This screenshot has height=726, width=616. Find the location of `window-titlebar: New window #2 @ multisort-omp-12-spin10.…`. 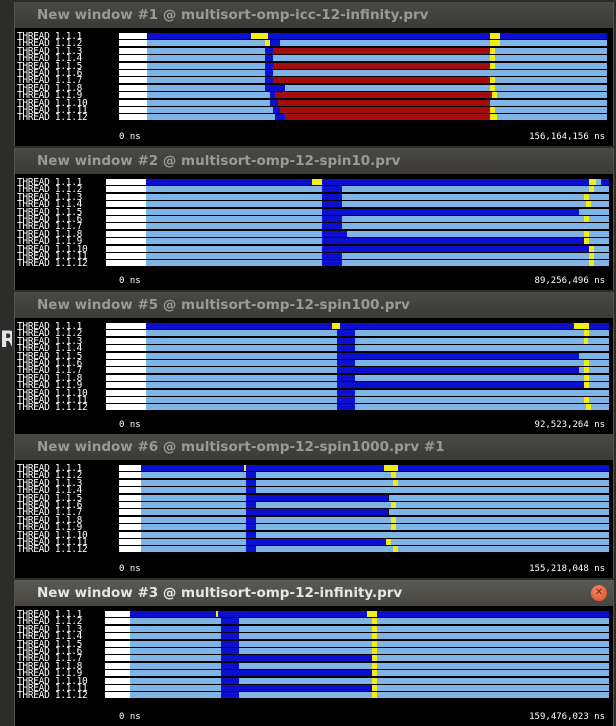

window-titlebar: New window #2 @ multisort-omp-12-spin10.… is located at coordinates (314, 161).